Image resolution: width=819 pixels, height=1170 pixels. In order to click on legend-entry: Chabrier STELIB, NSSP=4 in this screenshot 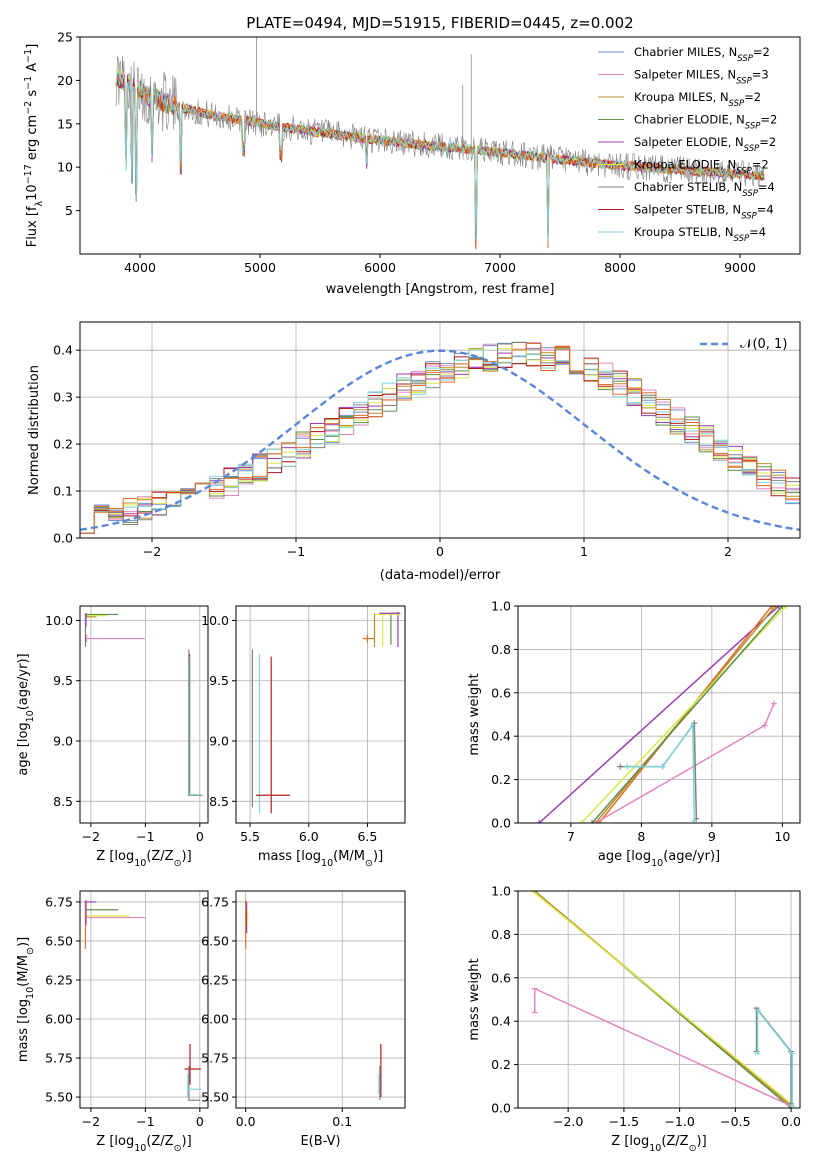, I will do `click(704, 189)`.